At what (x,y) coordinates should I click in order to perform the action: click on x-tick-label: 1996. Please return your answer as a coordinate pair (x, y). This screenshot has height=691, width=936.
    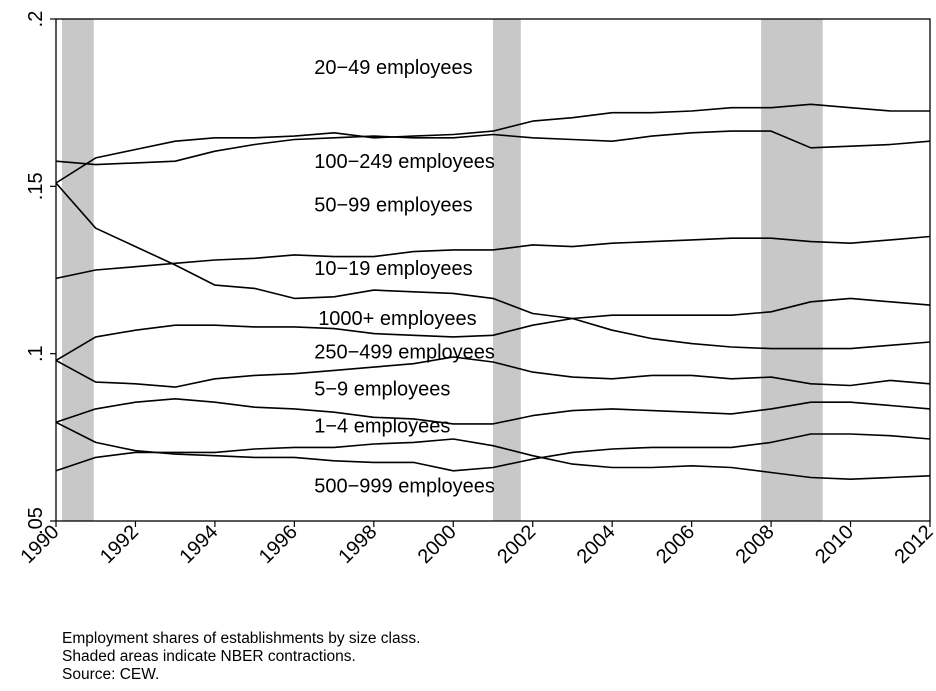
    Looking at the image, I should click on (278, 544).